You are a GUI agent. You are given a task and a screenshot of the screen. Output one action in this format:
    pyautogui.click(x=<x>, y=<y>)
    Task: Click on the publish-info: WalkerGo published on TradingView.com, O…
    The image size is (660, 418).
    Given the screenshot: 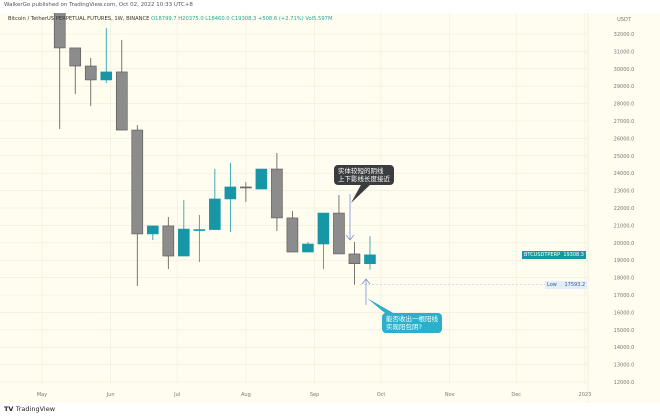 What is the action you would take?
    pyautogui.click(x=98, y=5)
    